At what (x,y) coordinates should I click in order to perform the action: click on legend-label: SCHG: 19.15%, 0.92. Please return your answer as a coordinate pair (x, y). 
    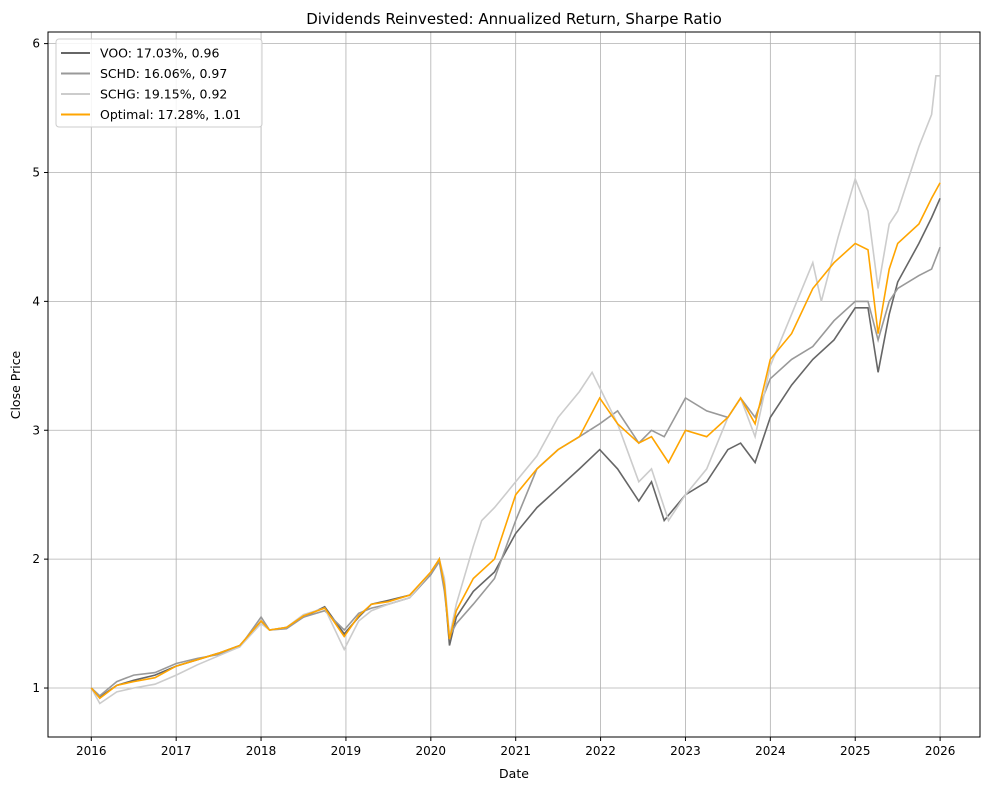
    Looking at the image, I should click on (163, 94).